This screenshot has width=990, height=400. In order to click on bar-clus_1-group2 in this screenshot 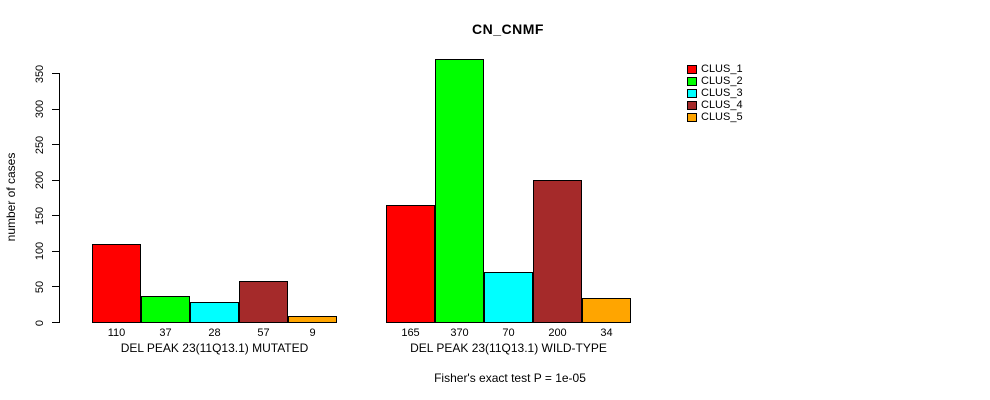, I will do `click(410, 263)`.